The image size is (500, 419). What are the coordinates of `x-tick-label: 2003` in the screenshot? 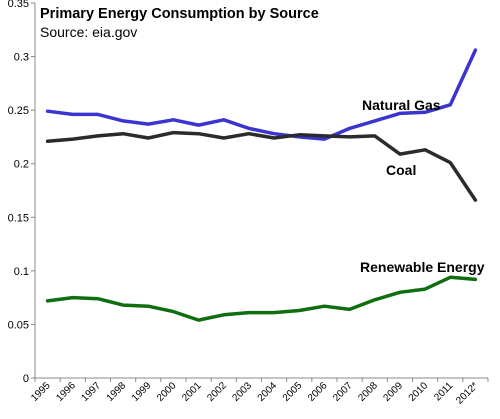 It's located at (243, 392).